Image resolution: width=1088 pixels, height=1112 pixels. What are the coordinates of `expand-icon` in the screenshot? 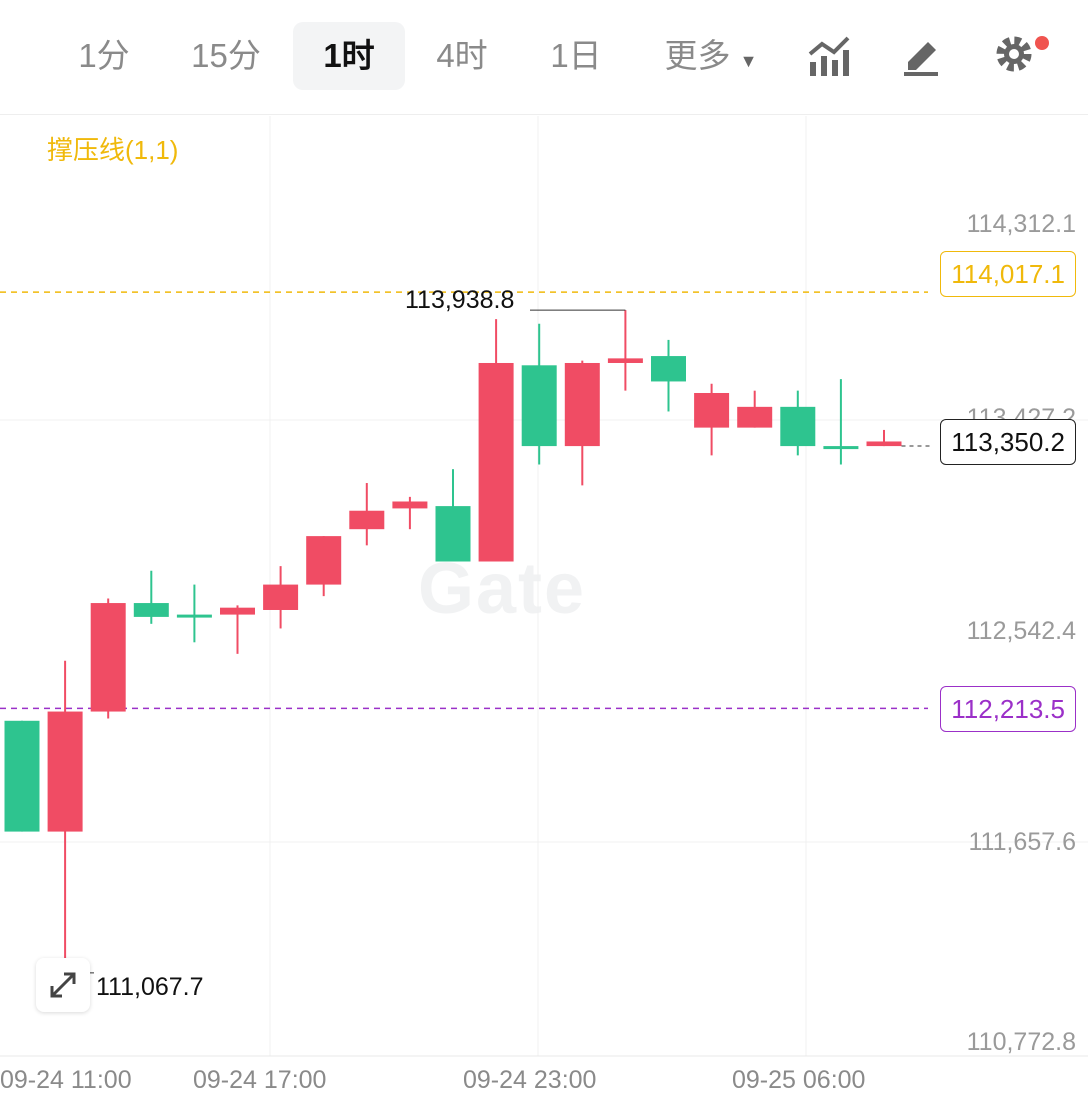 It's located at (63, 985).